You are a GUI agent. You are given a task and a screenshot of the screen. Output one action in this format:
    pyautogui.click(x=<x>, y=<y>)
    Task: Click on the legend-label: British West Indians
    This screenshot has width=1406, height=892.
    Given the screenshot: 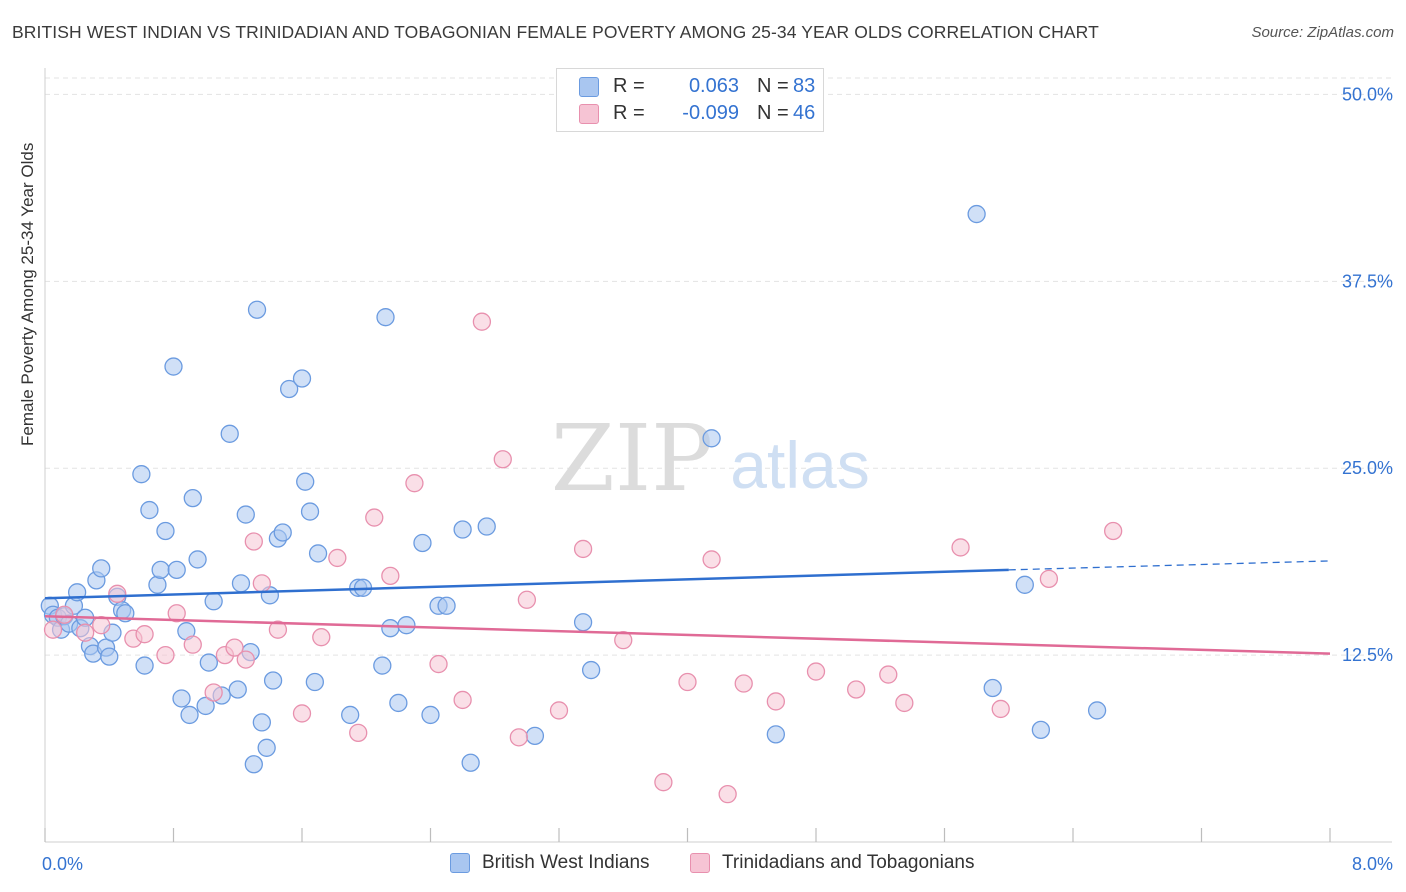 What is the action you would take?
    pyautogui.click(x=566, y=862)
    